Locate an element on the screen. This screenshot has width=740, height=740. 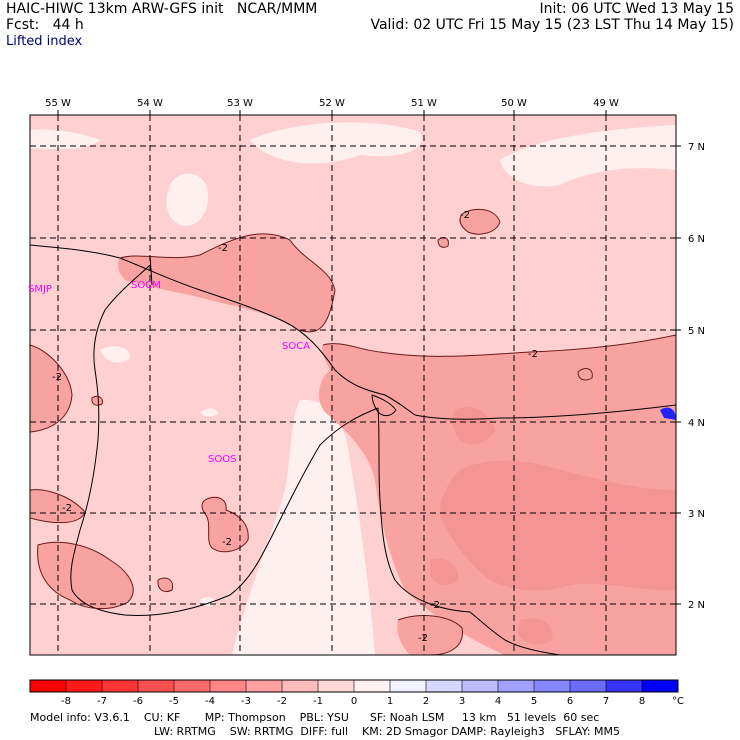
river-estuary is located at coordinates (384, 405).